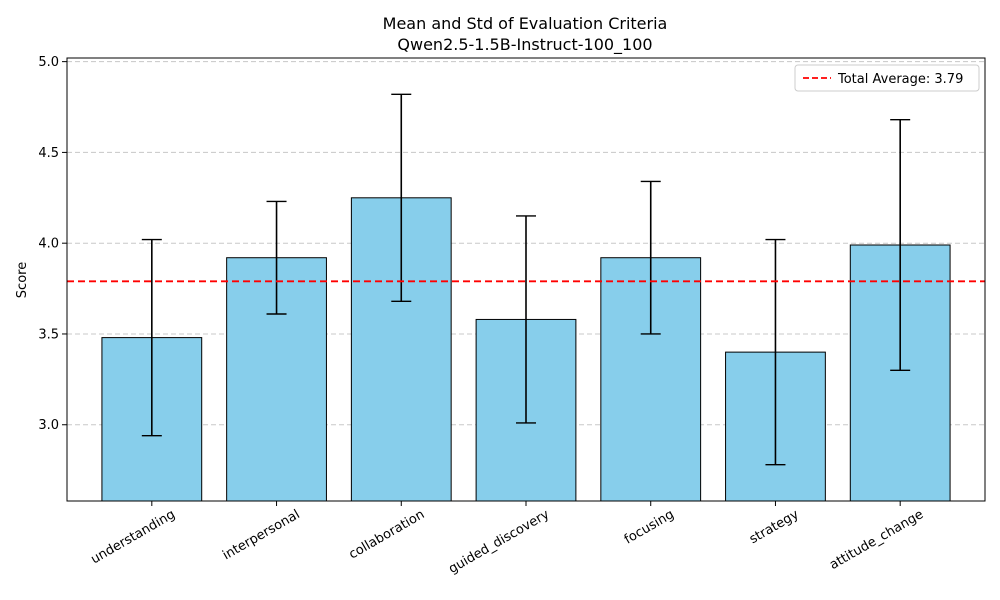 The image size is (1000, 600). Describe the element at coordinates (649, 527) in the screenshot. I see `x-tick-label: focusing` at that location.